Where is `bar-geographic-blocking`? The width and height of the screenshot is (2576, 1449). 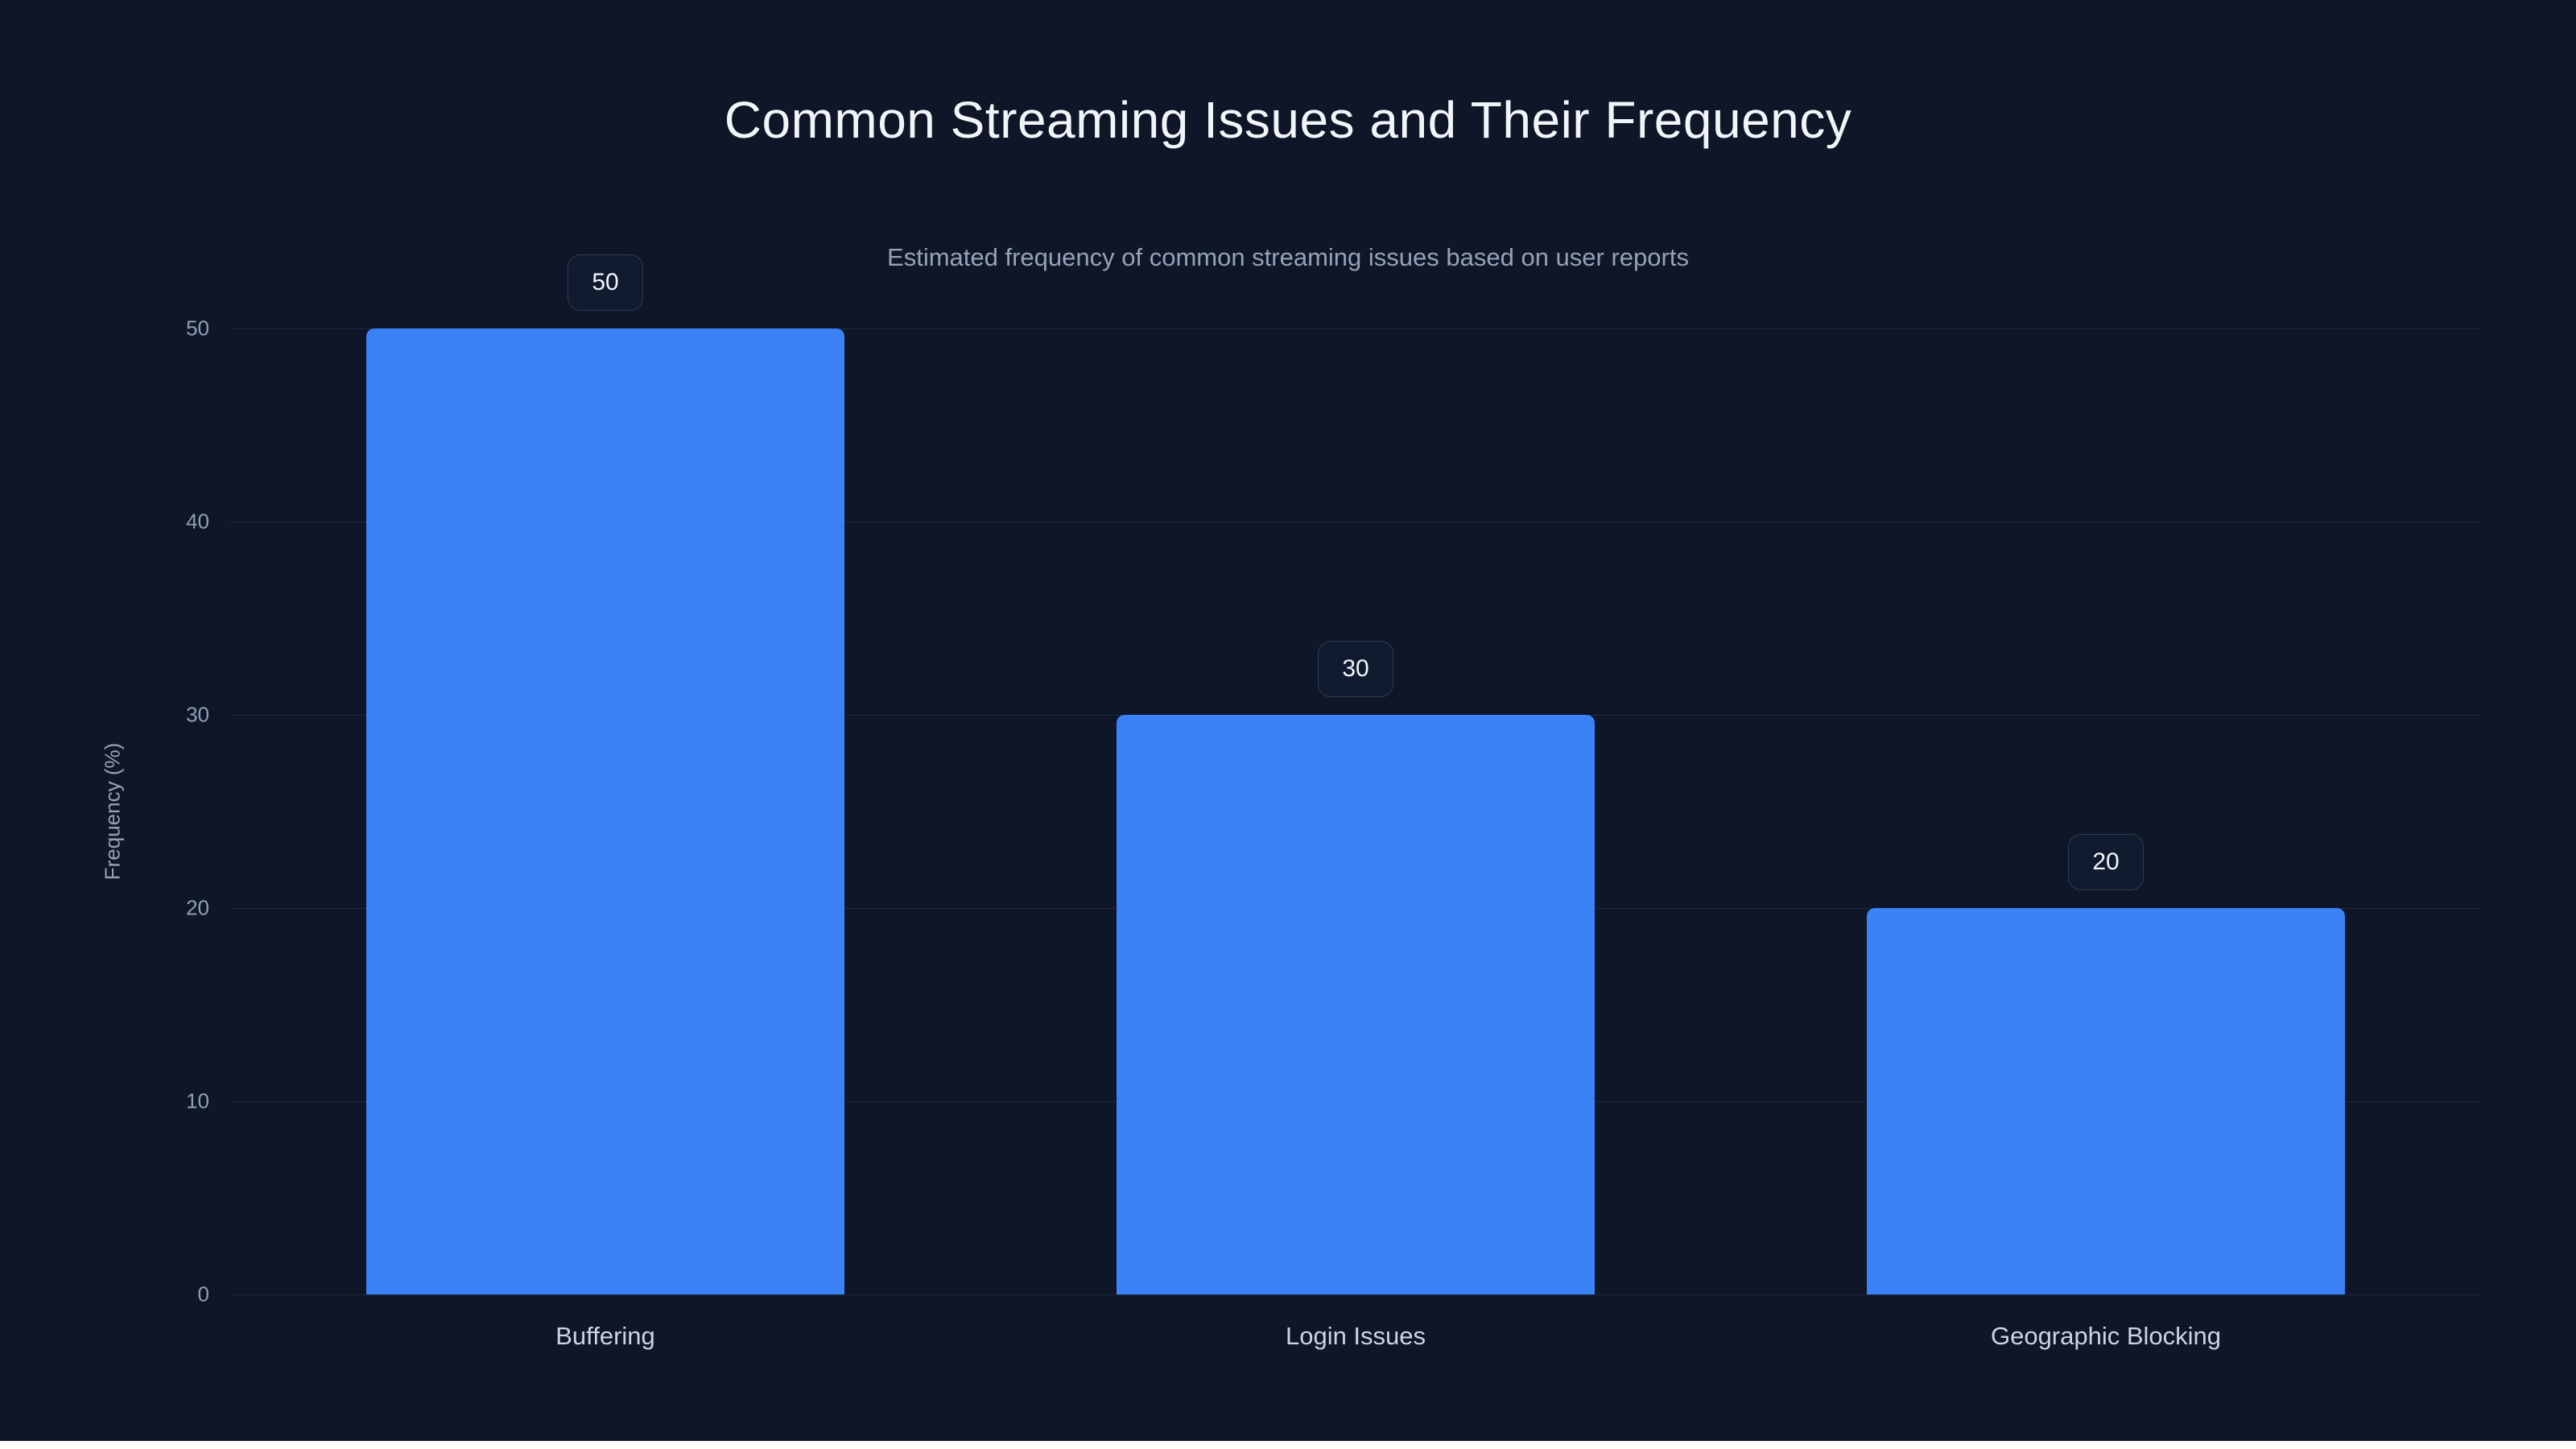
bar-geographic-blocking is located at coordinates (2106, 1101).